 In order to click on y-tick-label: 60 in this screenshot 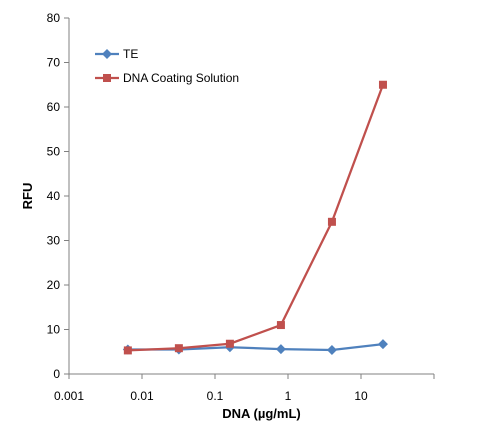, I will do `click(54, 107)`.